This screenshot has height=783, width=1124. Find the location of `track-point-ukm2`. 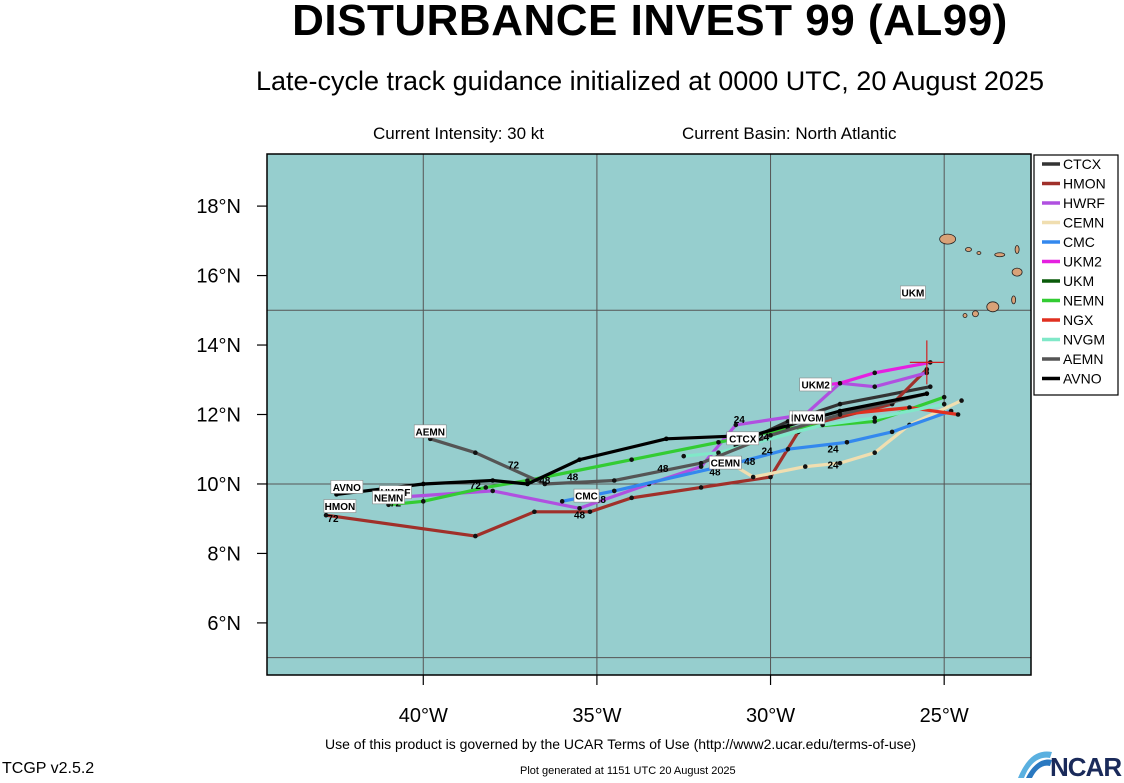

track-point-ukm2 is located at coordinates (840, 383).